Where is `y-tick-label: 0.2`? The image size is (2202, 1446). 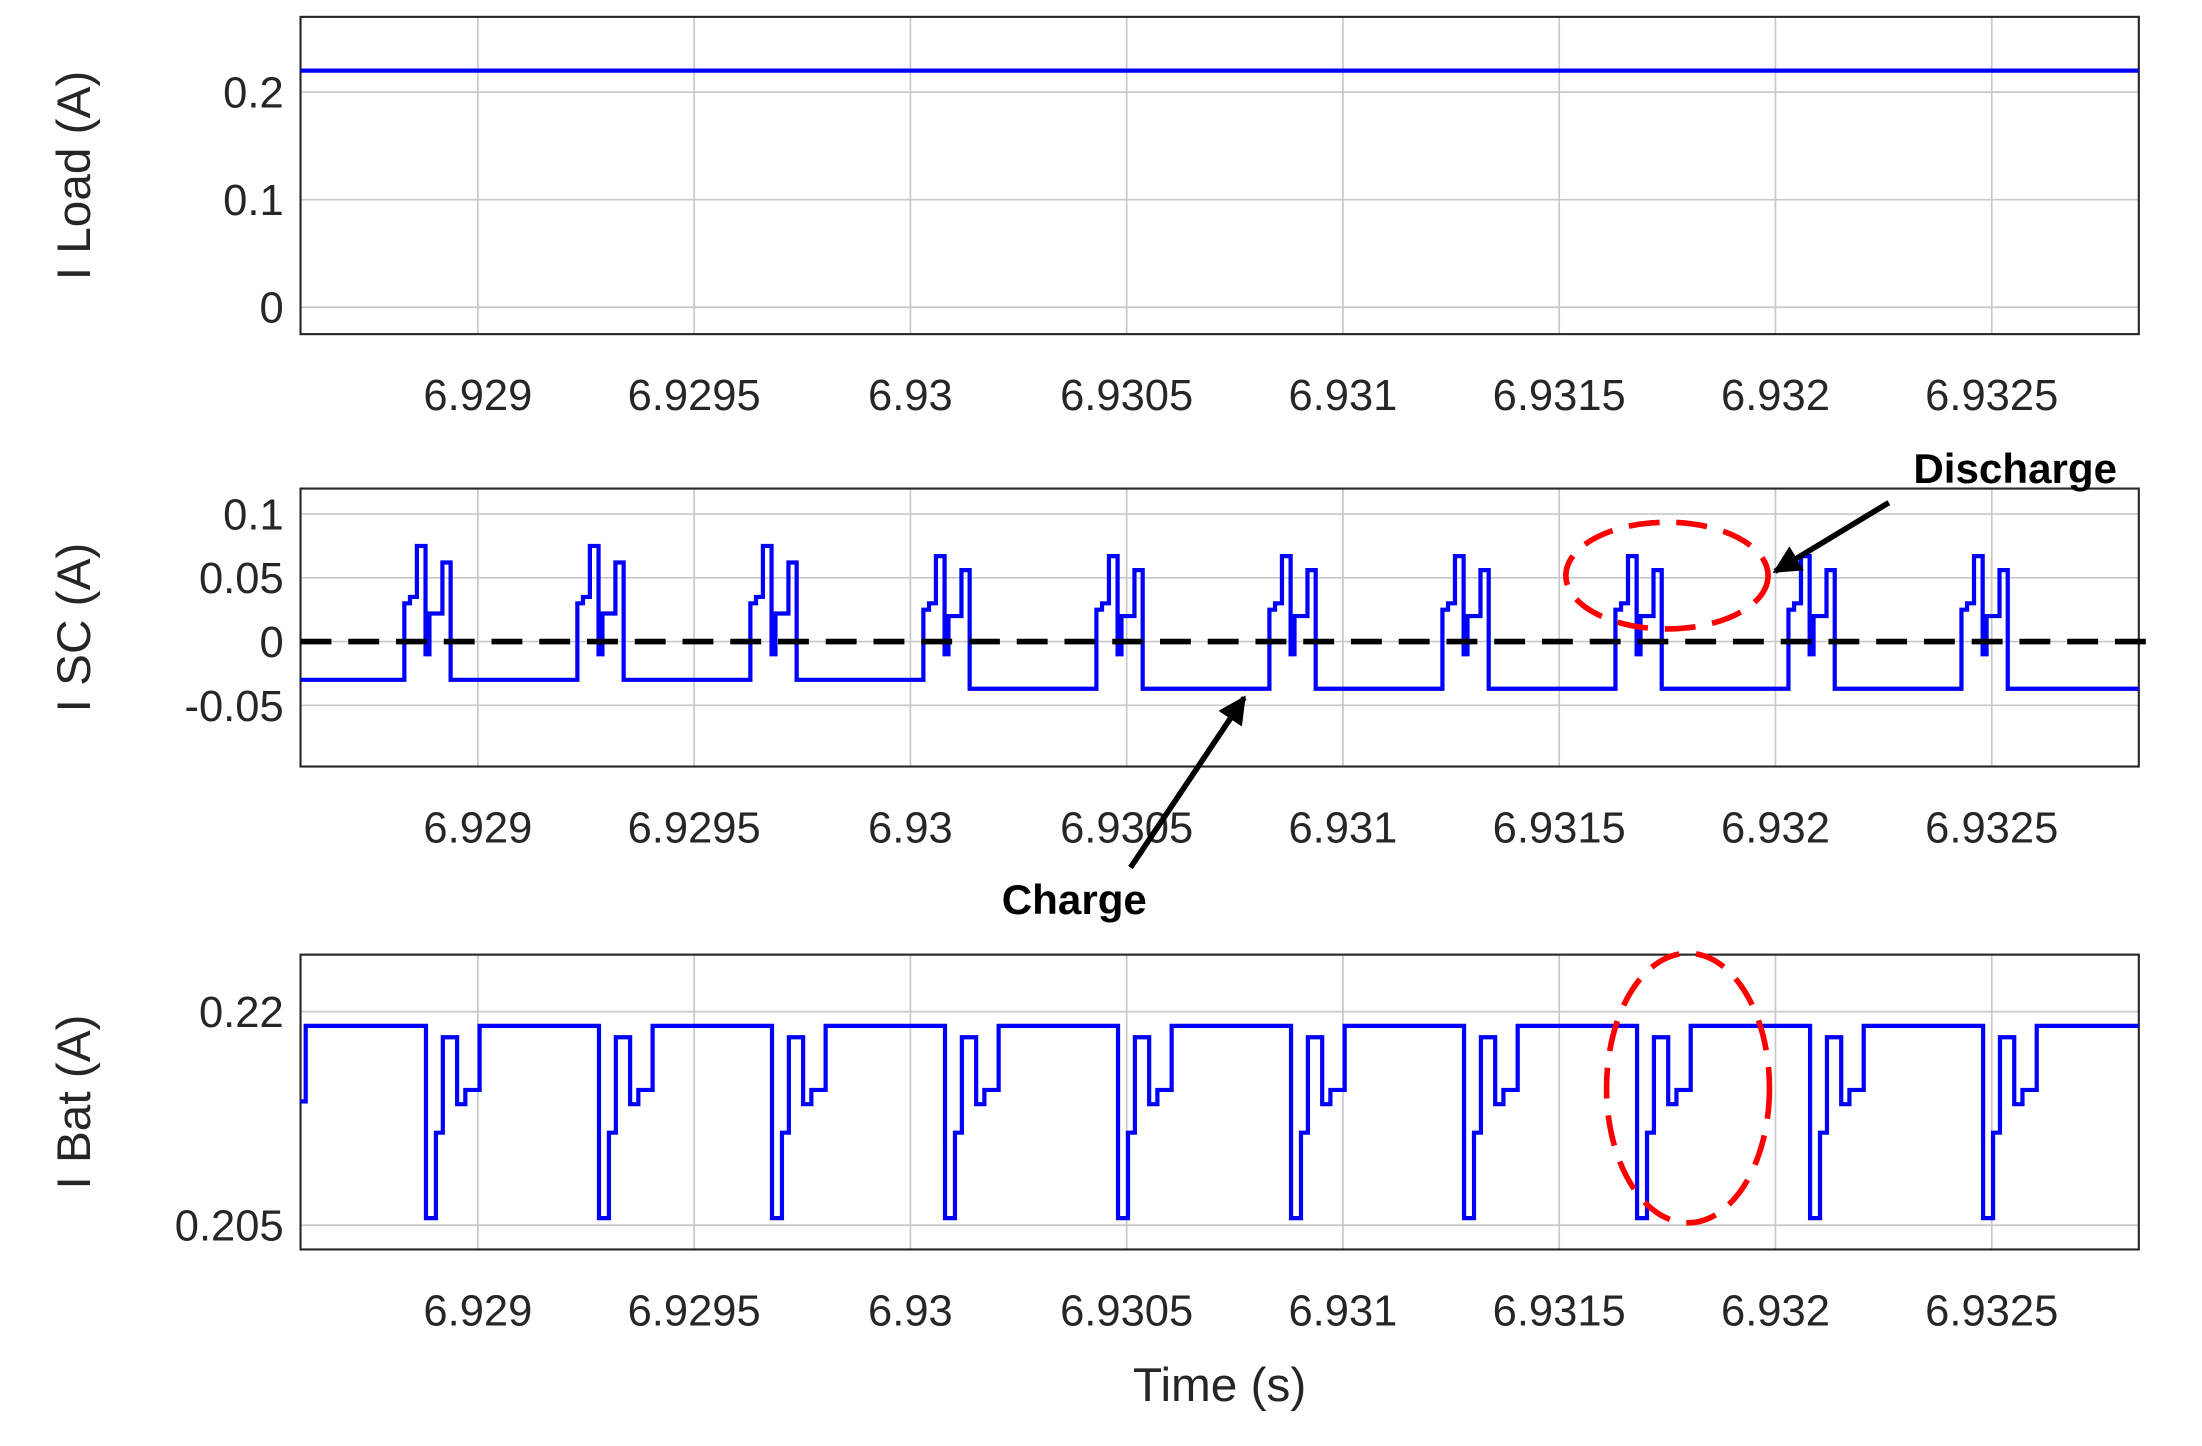
y-tick-label: 0.2 is located at coordinates (253, 94).